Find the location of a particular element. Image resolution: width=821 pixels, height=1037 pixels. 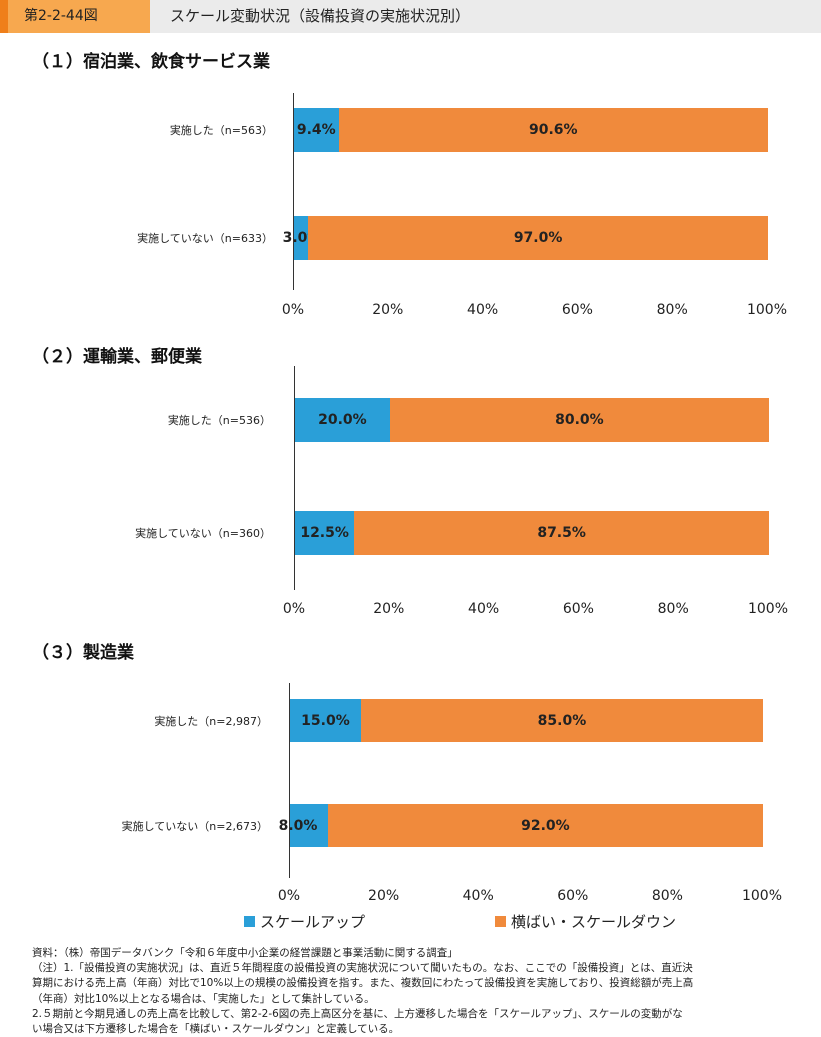

data-label: 20.0% is located at coordinates (342, 420).